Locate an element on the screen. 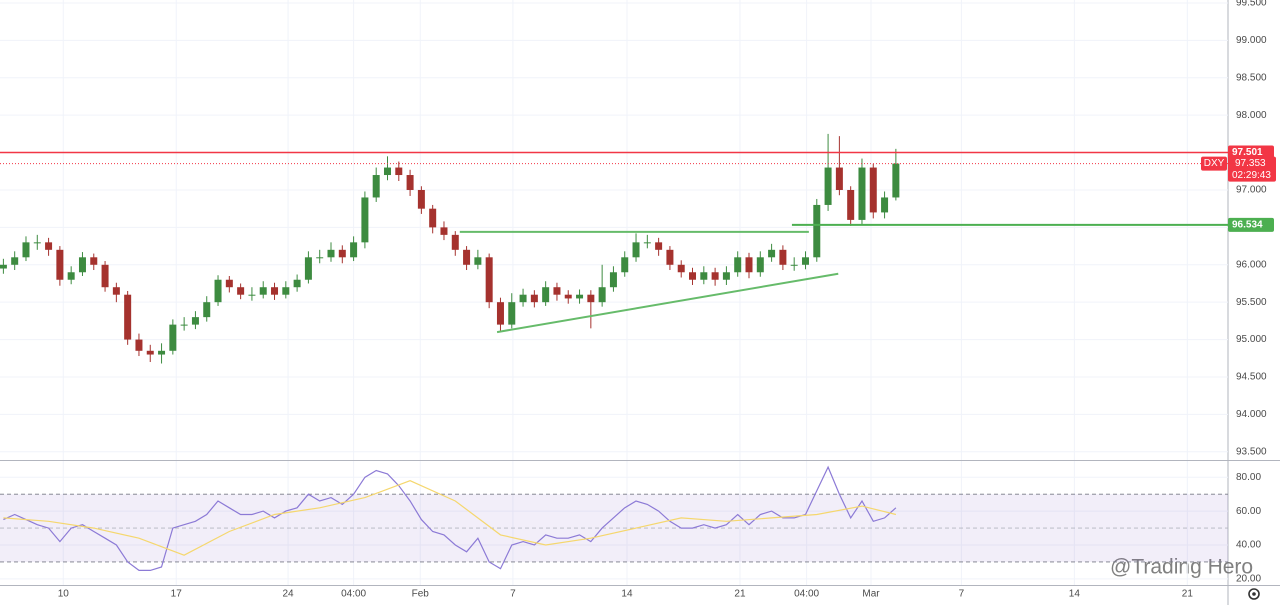 The height and width of the screenshot is (605, 1280). rsi-average is located at coordinates (450, 518).